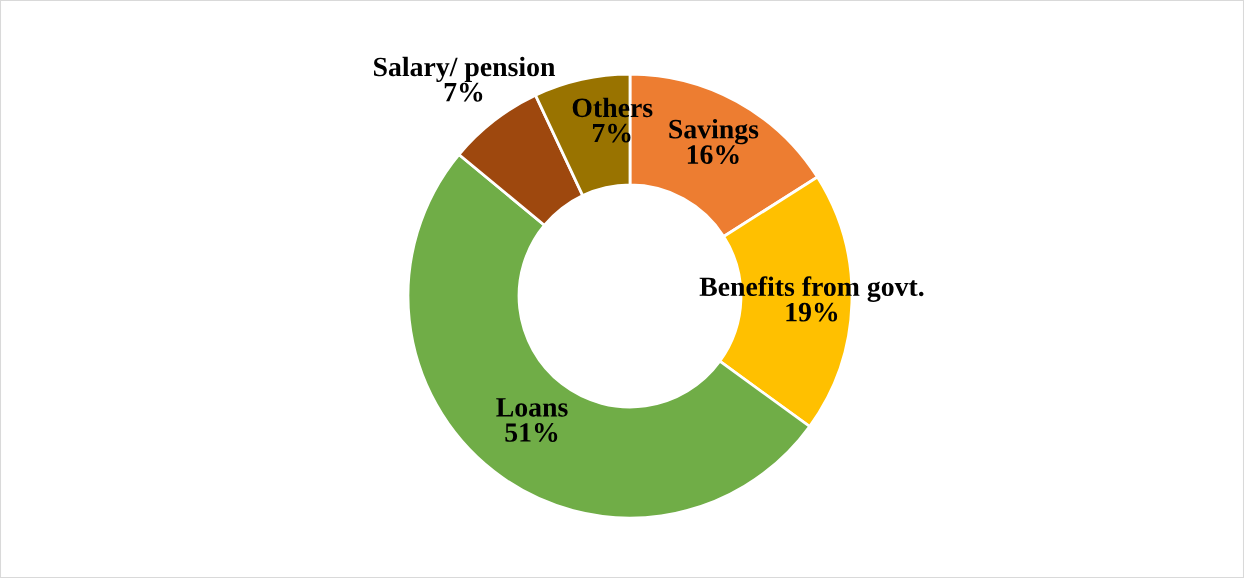 The width and height of the screenshot is (1244, 578). Describe the element at coordinates (531, 432) in the screenshot. I see `data-label: 51%` at that location.